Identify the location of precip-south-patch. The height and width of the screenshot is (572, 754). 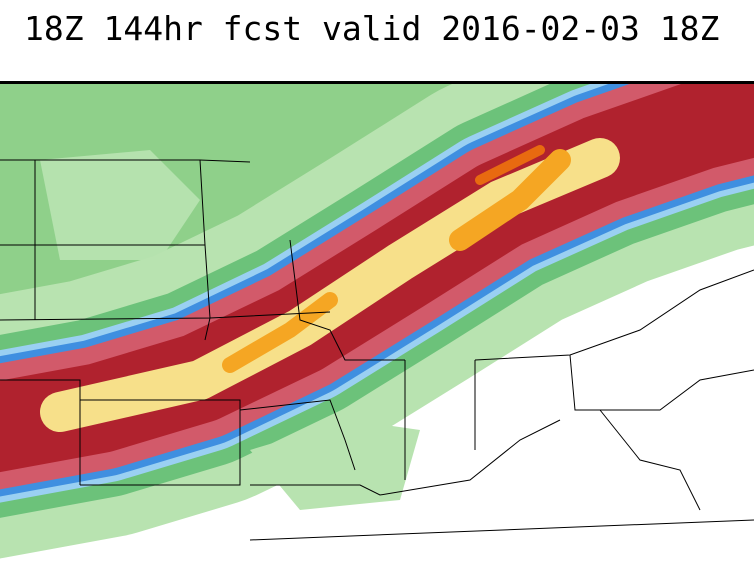
(335, 465).